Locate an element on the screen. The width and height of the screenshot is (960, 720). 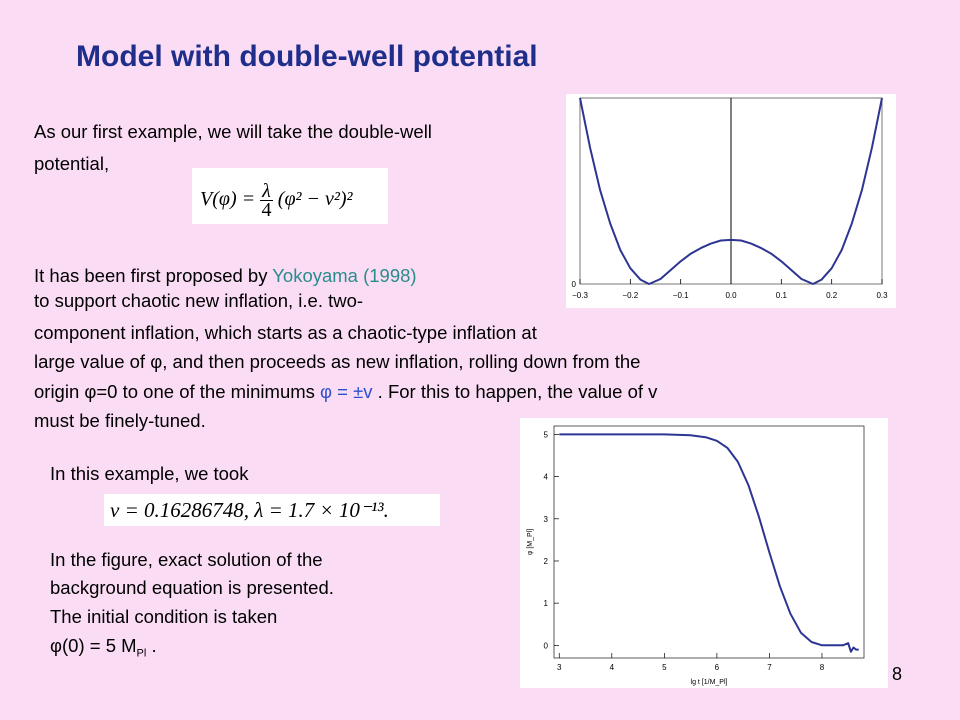
y-tick-label: 2 is located at coordinates (546, 561).